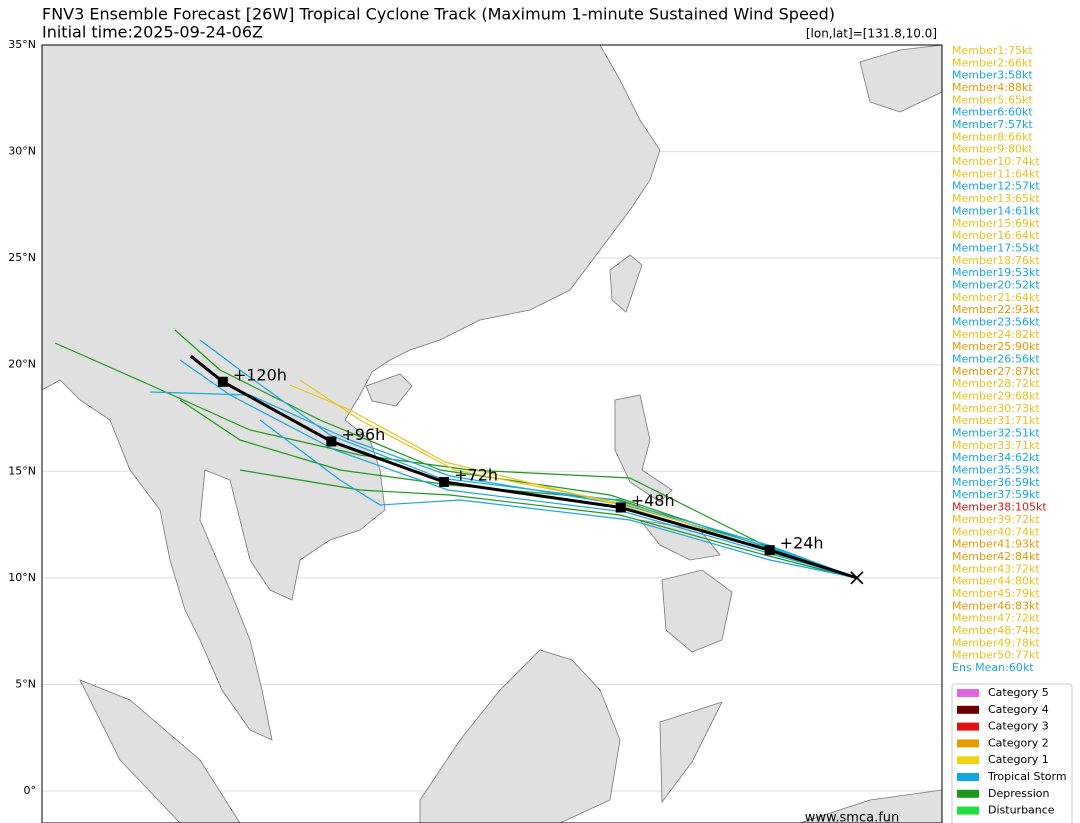 This screenshot has width=1080, height=823. I want to click on legend-label: Disturbance, so click(1021, 810).